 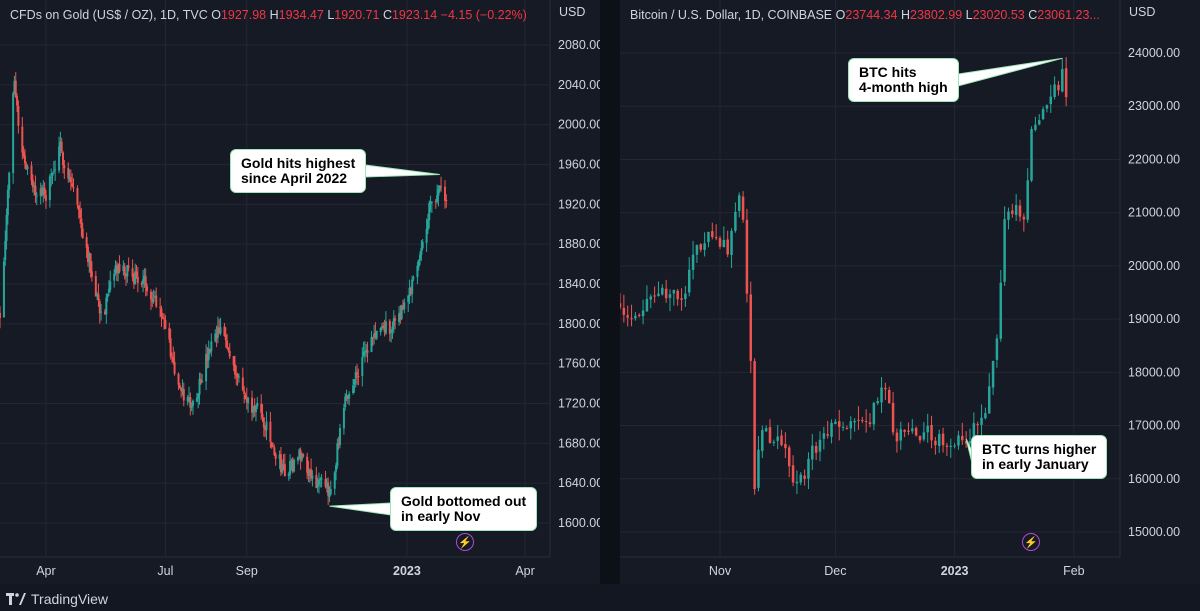 What do you see at coordinates (579, 443) in the screenshot?
I see `y-tick-label: 1680.00` at bounding box center [579, 443].